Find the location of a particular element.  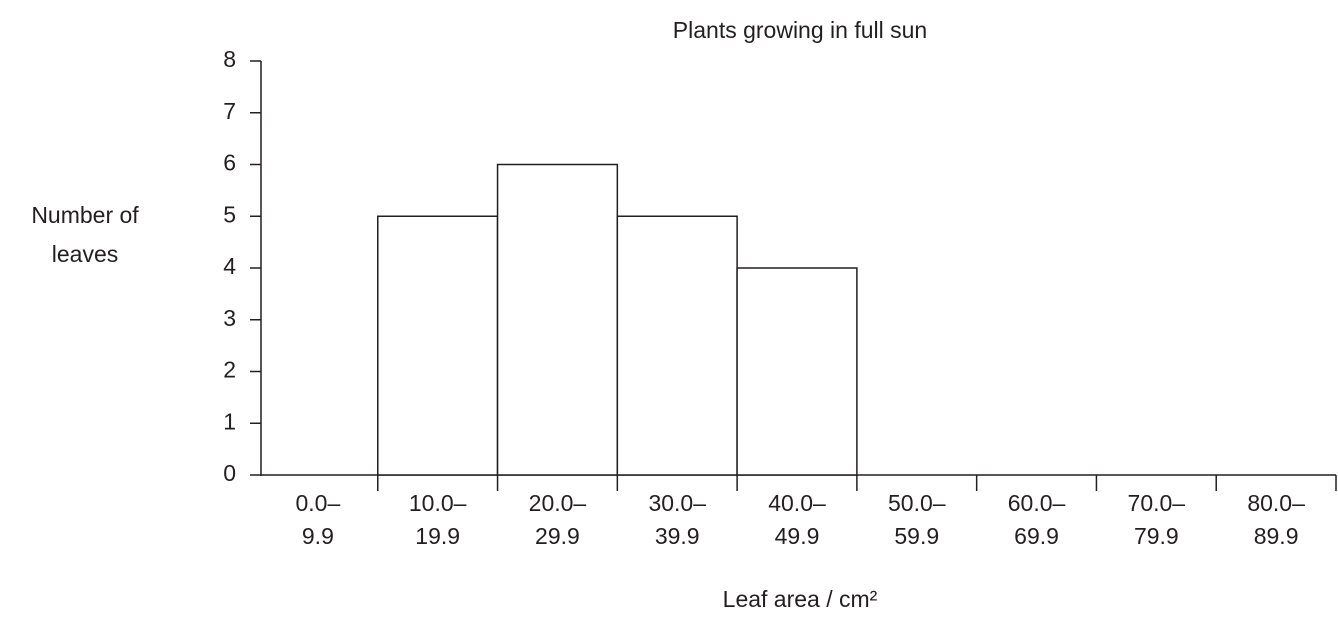

x-tick-label: 79.9 is located at coordinates (1156, 536).